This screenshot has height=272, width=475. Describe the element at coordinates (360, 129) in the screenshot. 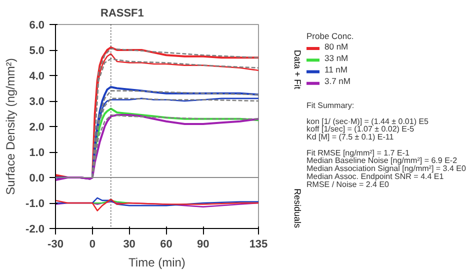

I see `text: koff [1/sec] = (1.07 ± 0.02) E-5` at that location.